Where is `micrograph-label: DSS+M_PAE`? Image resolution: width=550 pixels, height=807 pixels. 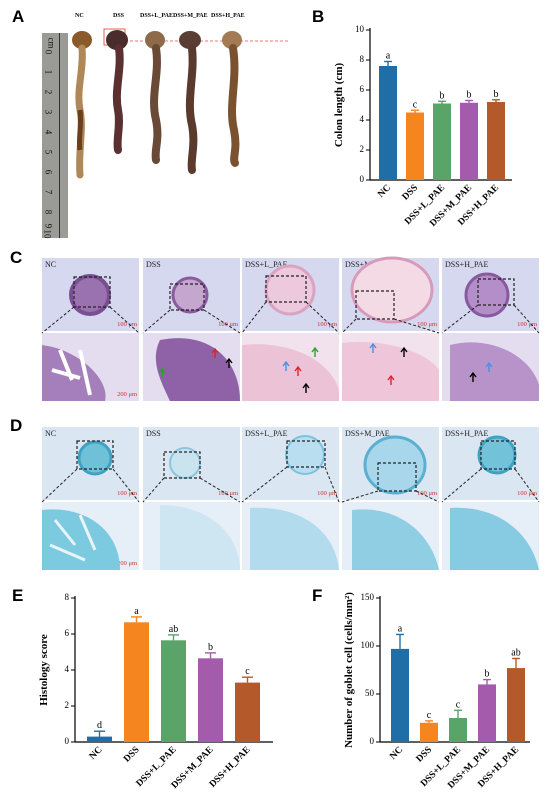
micrograph-label: DSS+M_PAE is located at coordinates (367, 433).